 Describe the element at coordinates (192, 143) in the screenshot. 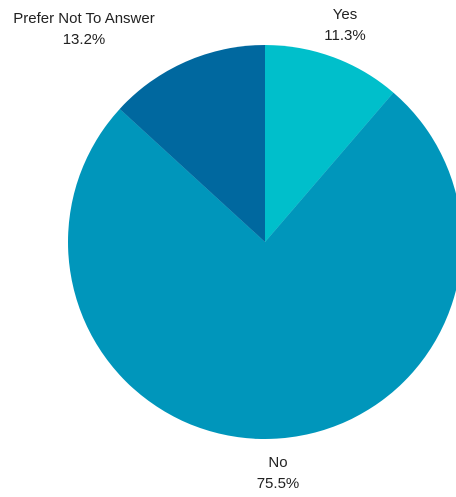

I see `pie-slice-prefer-not-to-answer` at that location.